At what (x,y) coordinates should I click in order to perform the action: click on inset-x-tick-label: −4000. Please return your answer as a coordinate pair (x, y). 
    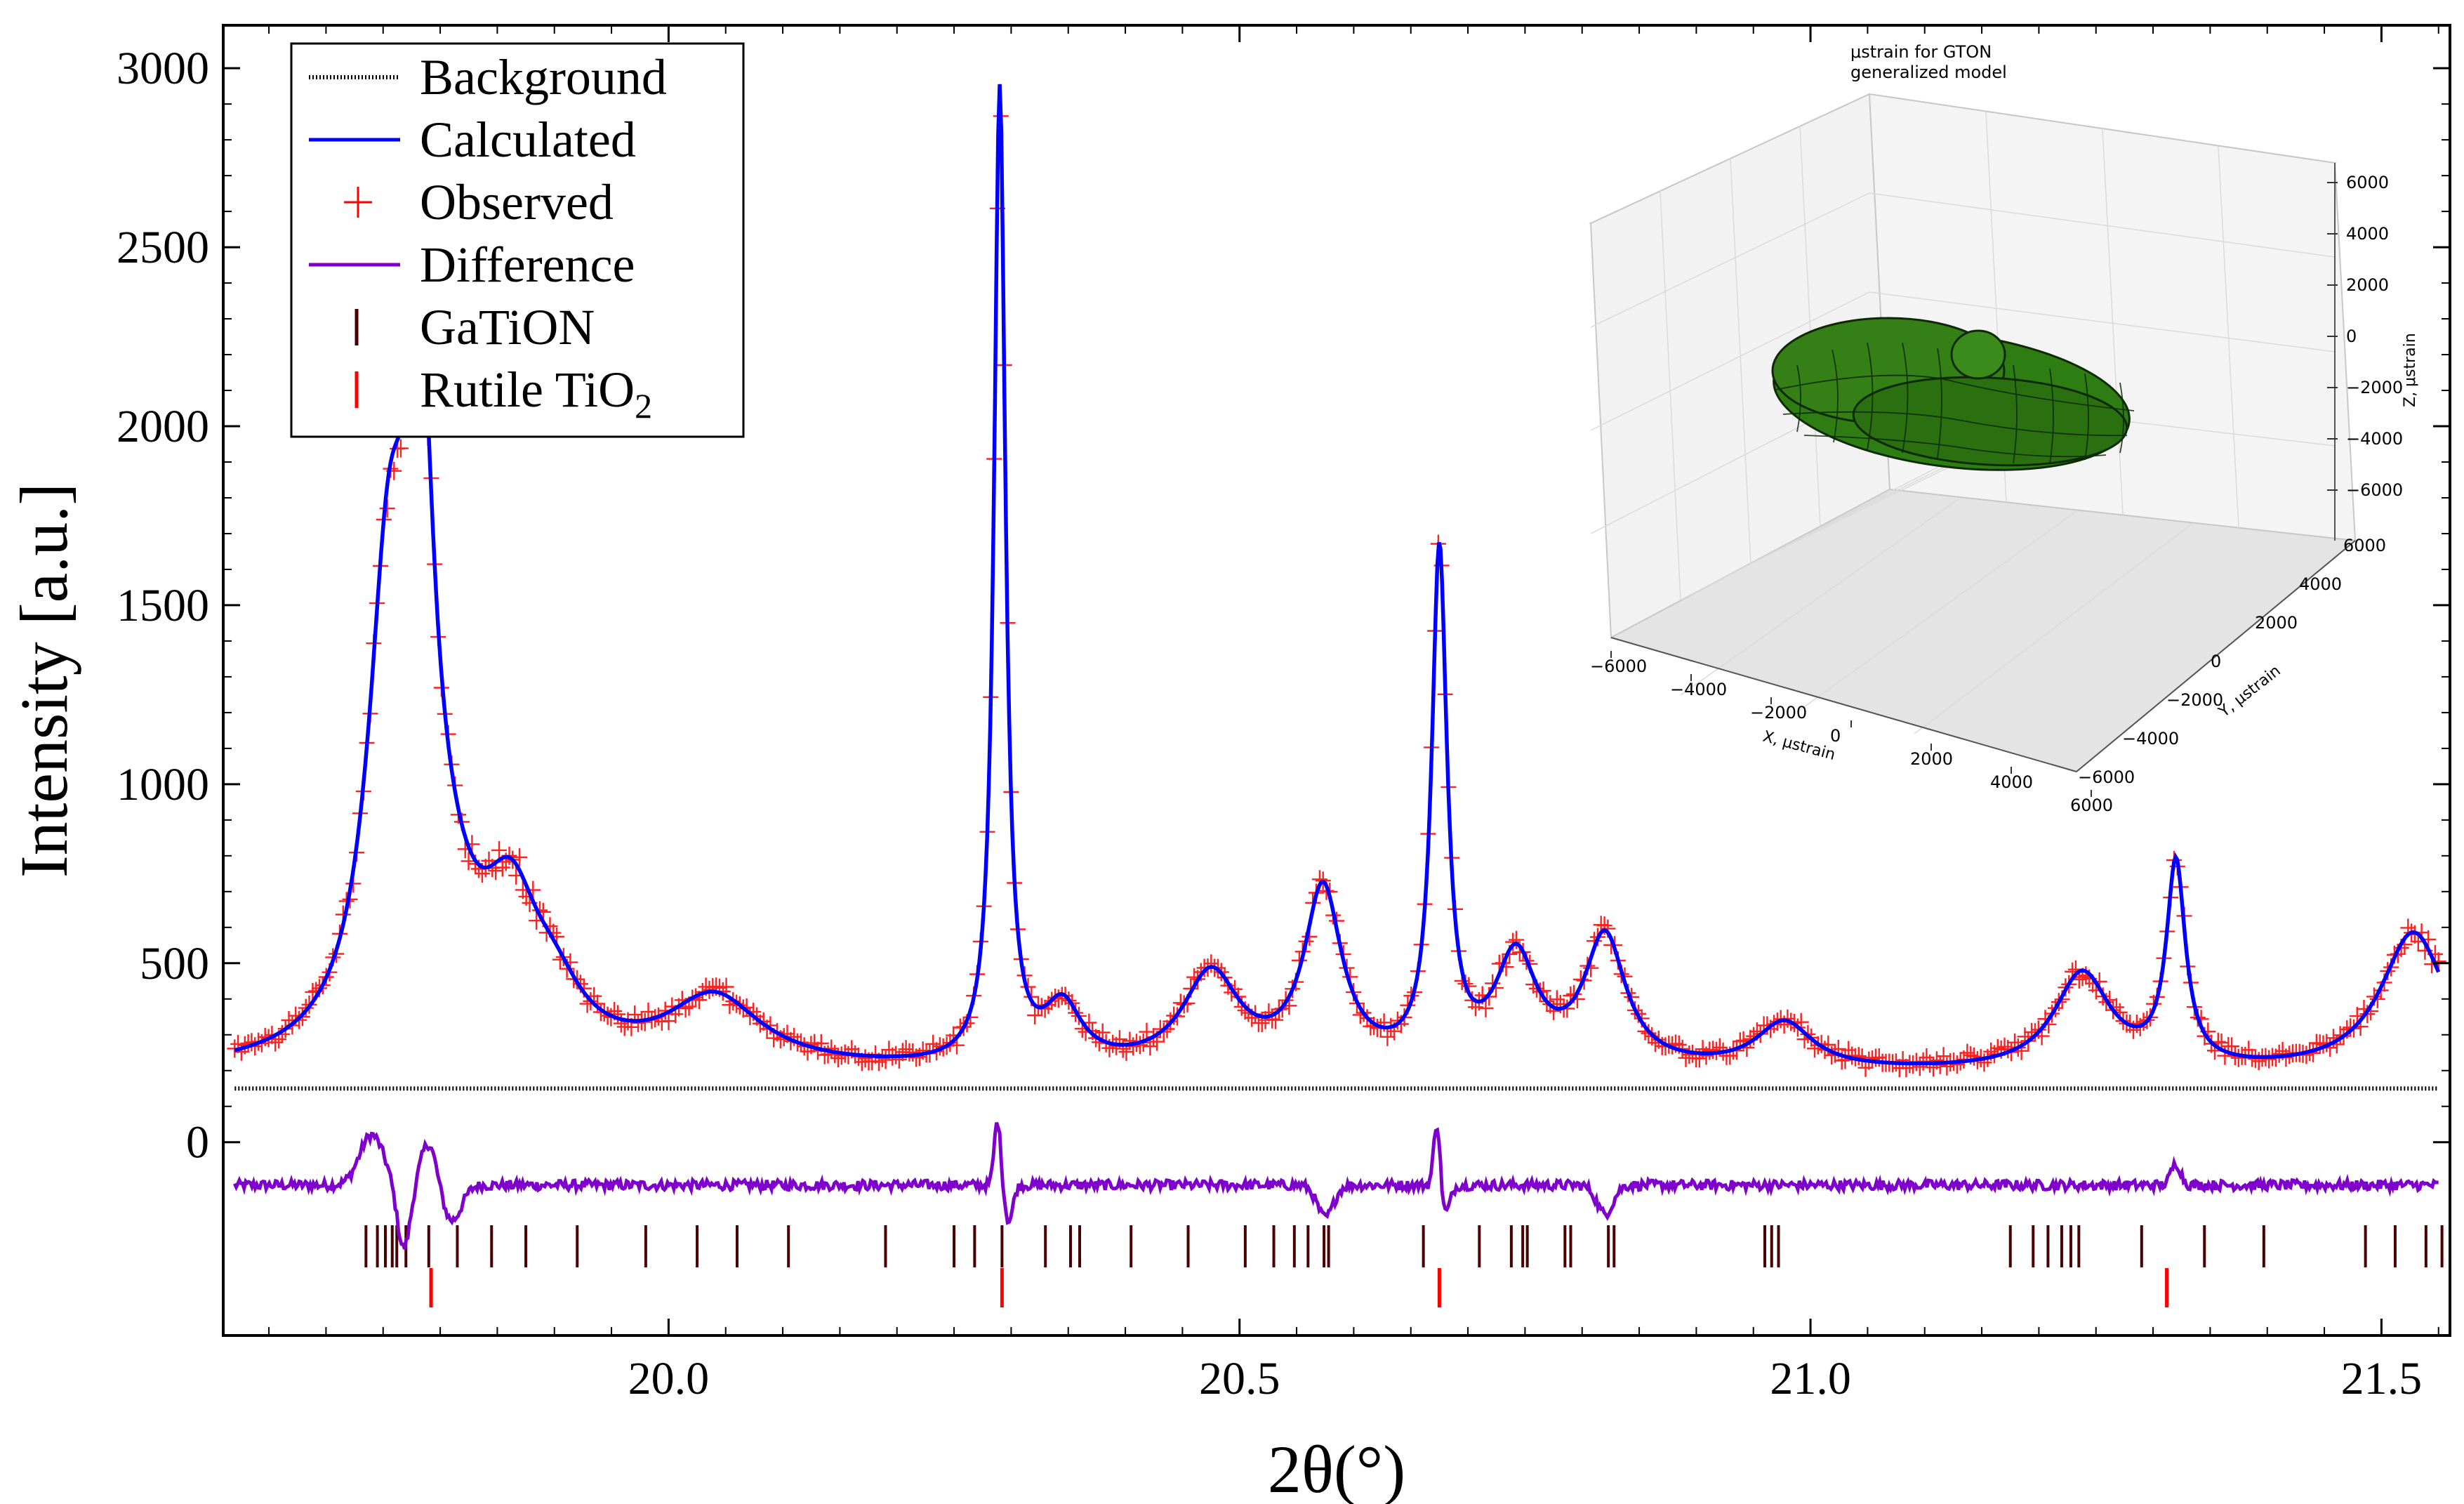
    Looking at the image, I should click on (1699, 689).